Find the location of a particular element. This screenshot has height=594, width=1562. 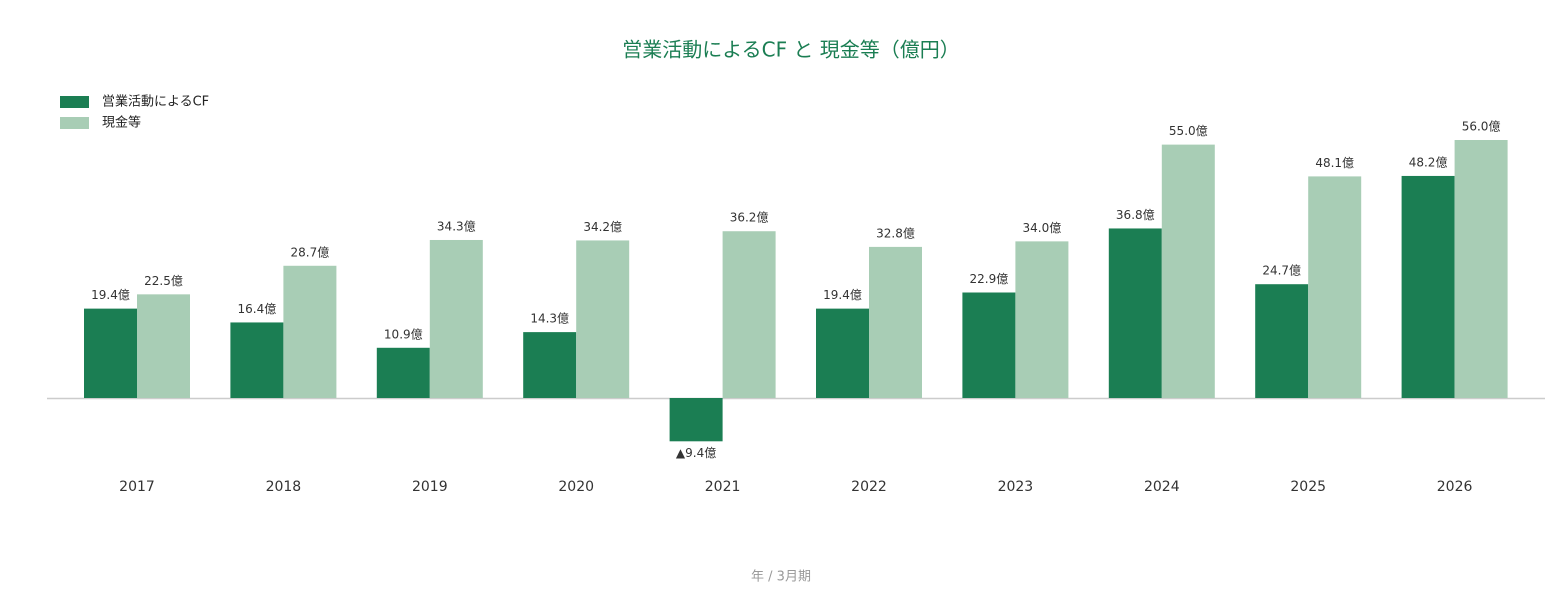

value-label: 34.3億 is located at coordinates (456, 226).